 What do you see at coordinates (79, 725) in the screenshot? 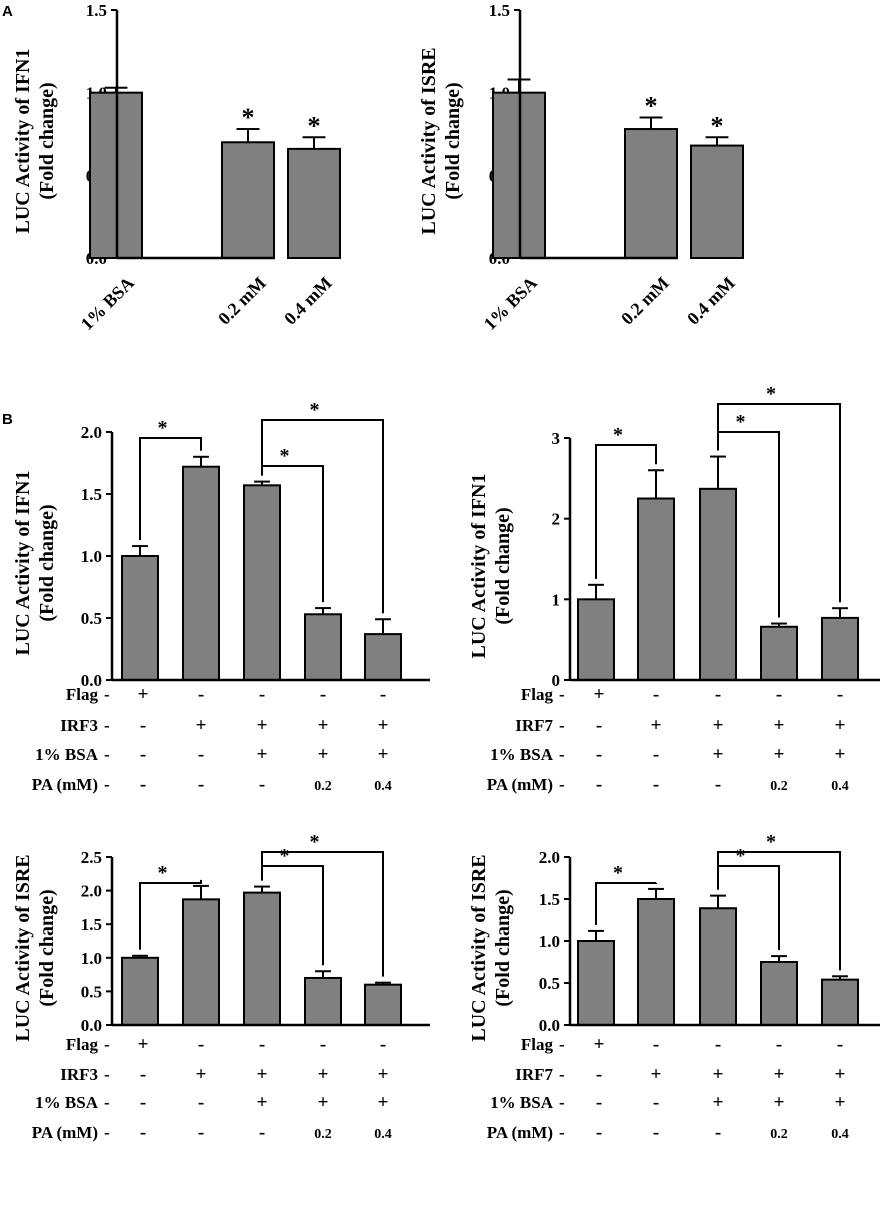
I see `condition-row-label: IRF3` at bounding box center [79, 725].